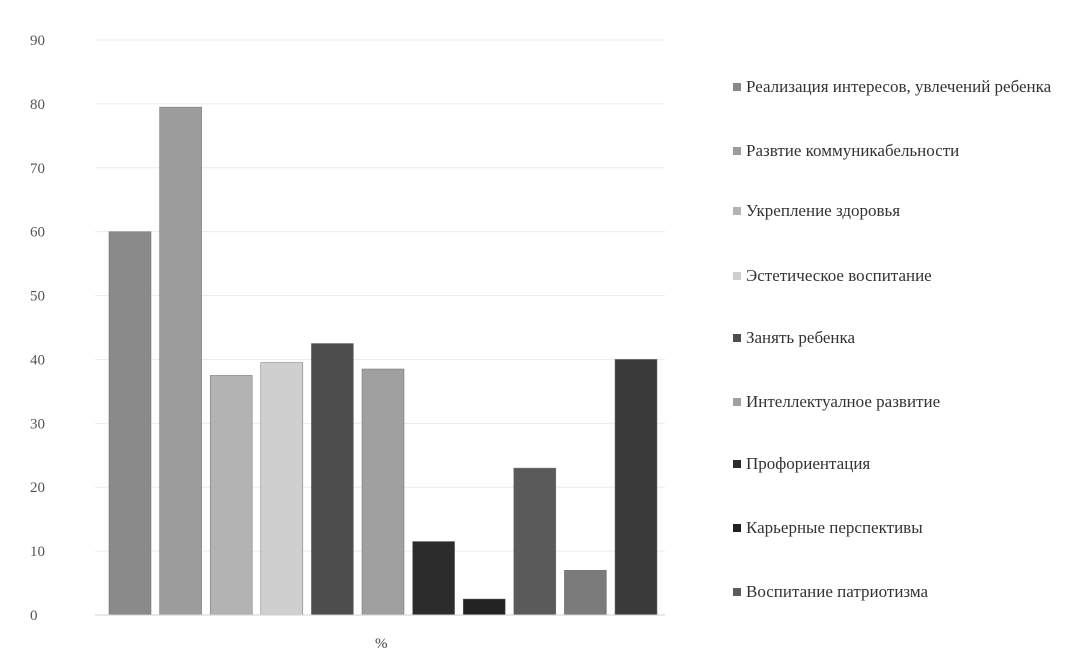  I want to click on legend-item: Профориентация, so click(905, 464).